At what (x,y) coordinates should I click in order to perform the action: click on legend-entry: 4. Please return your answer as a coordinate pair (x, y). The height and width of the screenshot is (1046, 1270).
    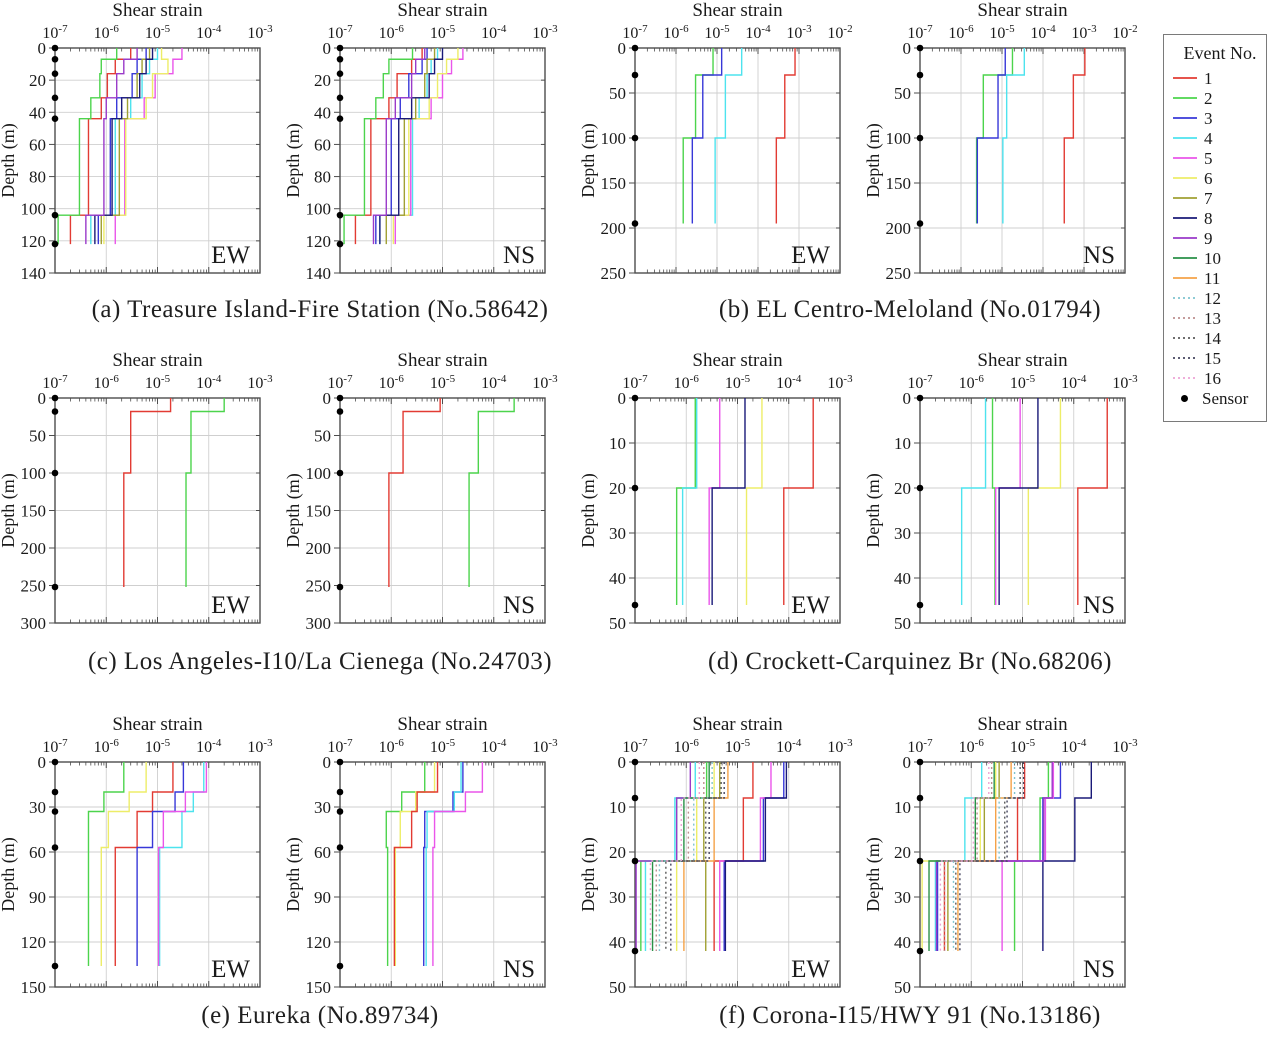
    Looking at the image, I should click on (1217, 138).